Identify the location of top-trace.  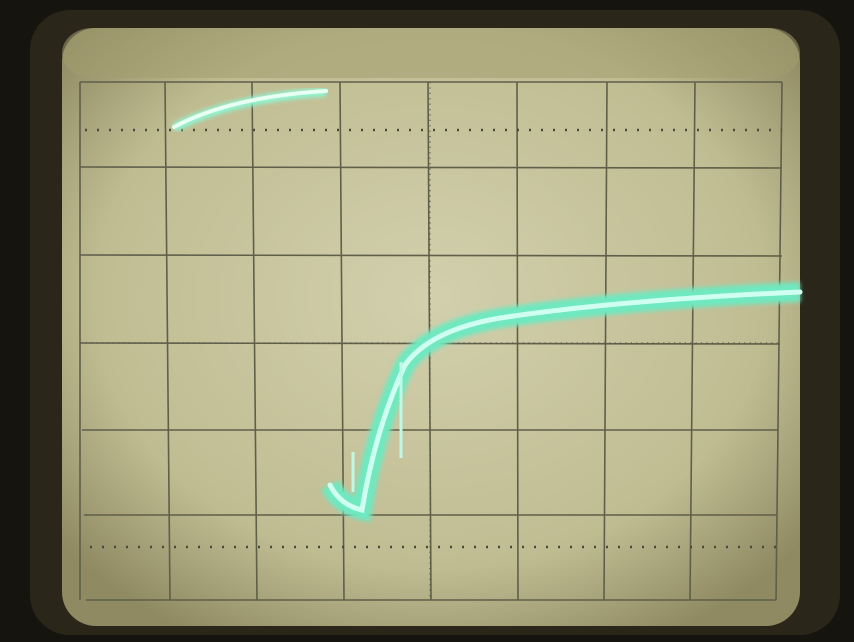
(250, 109).